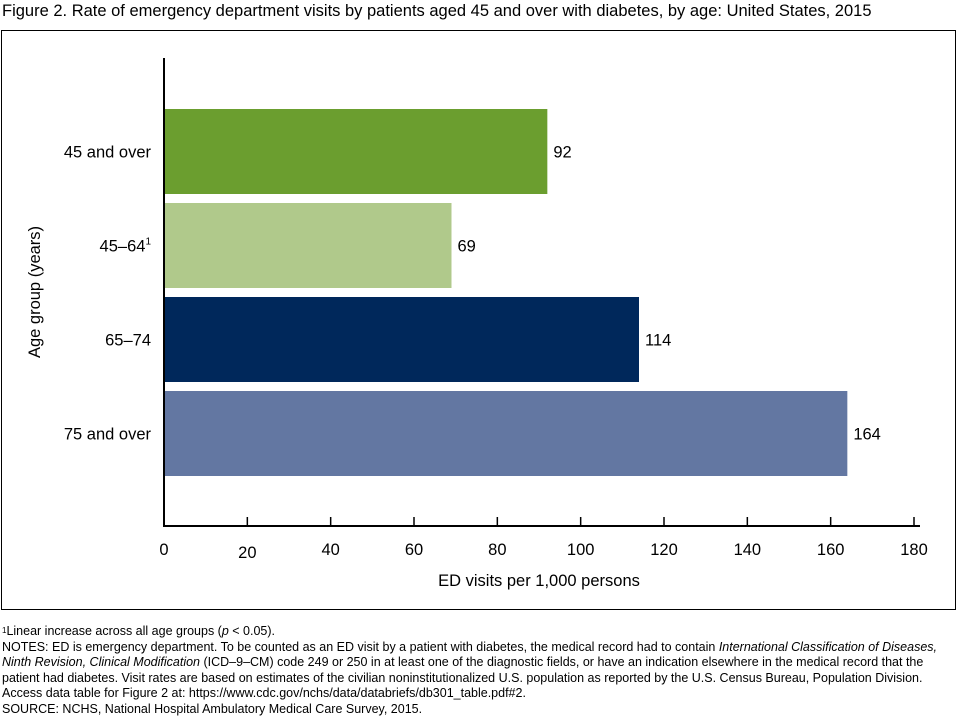 The height and width of the screenshot is (720, 960). What do you see at coordinates (126, 246) in the screenshot?
I see `category-label-2: 45–641` at bounding box center [126, 246].